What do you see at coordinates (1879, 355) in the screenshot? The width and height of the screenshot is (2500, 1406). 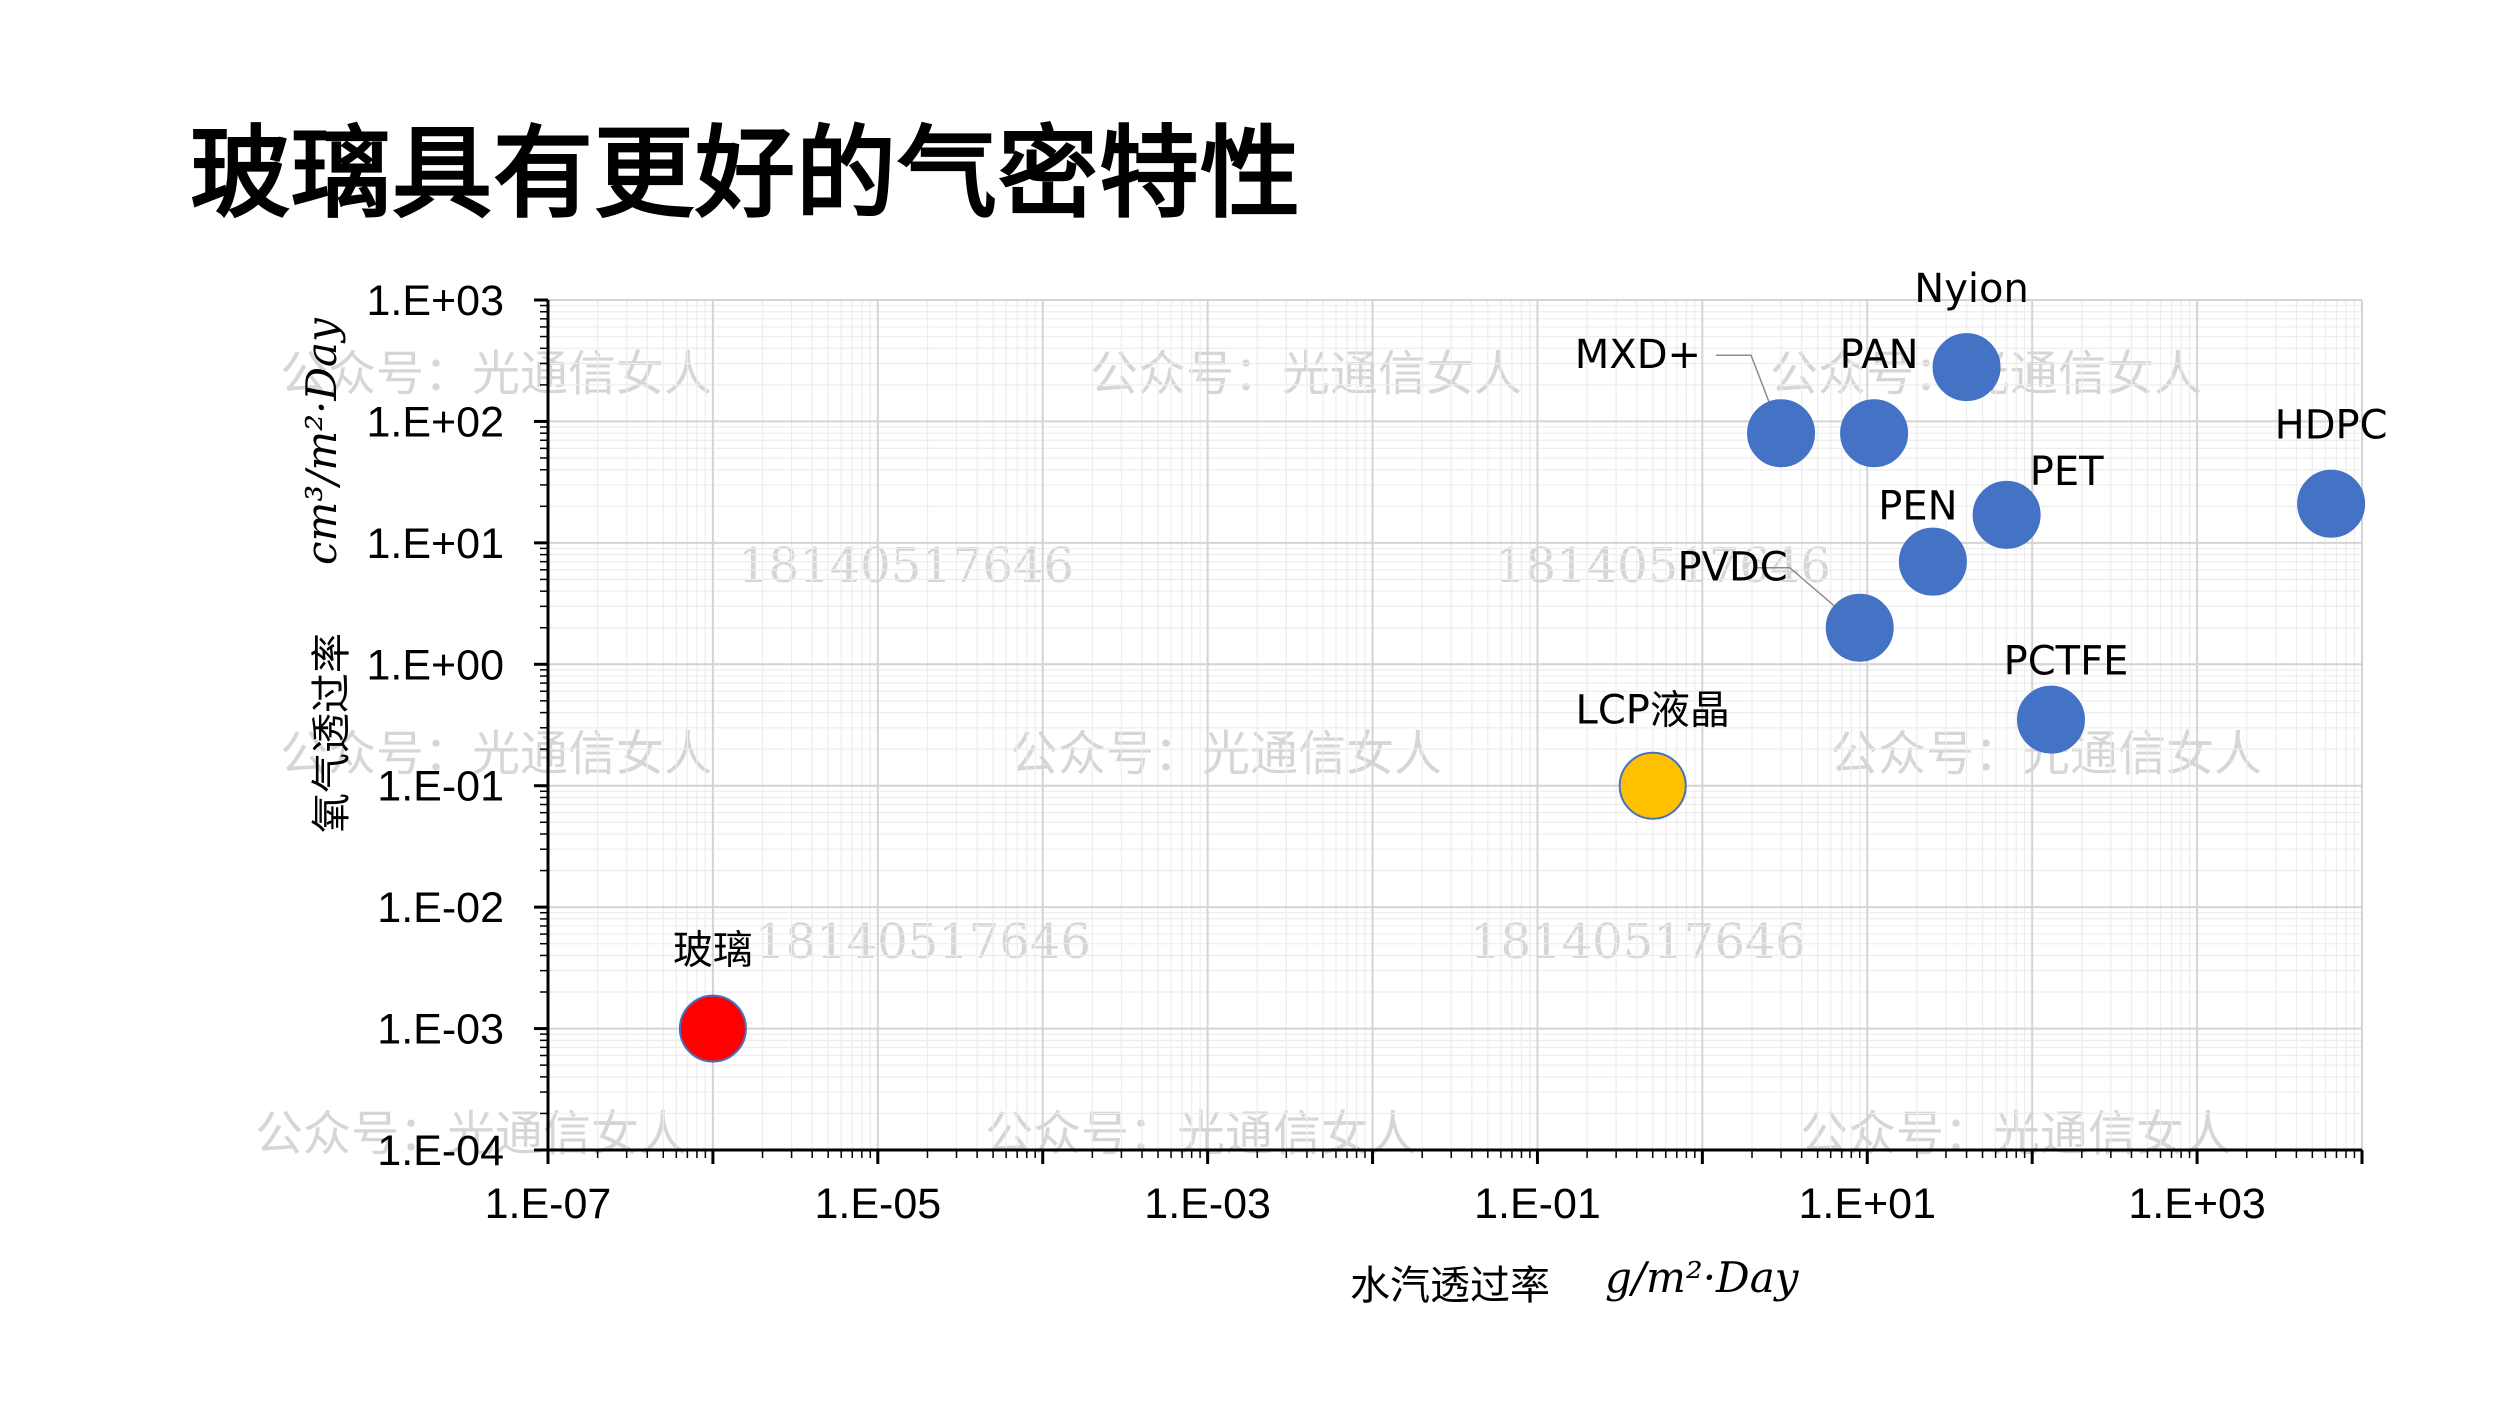 I see `data-label: PAN` at bounding box center [1879, 355].